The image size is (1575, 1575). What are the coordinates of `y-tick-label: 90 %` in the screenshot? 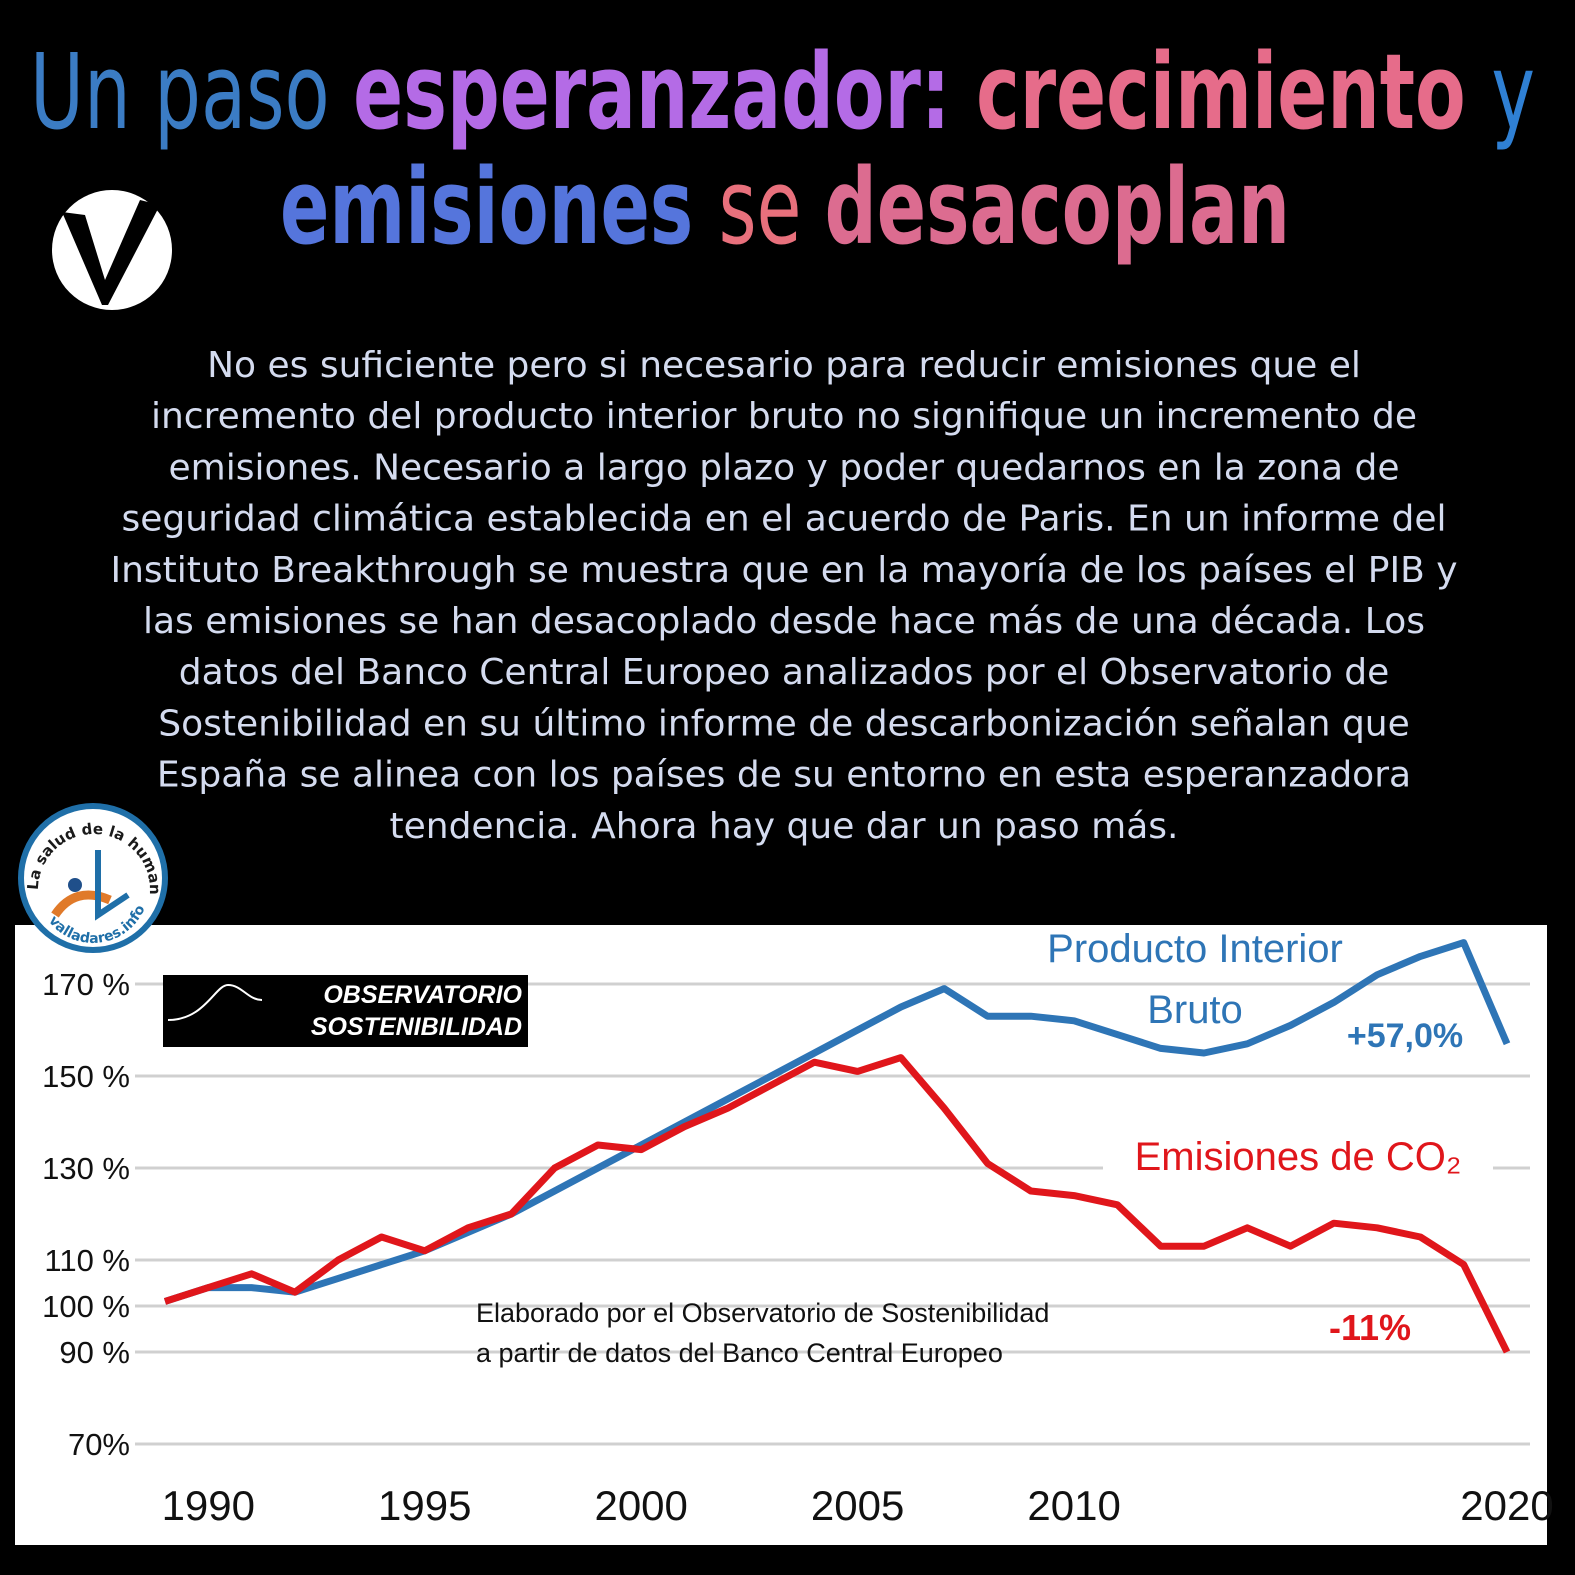 It's located at (94, 1352).